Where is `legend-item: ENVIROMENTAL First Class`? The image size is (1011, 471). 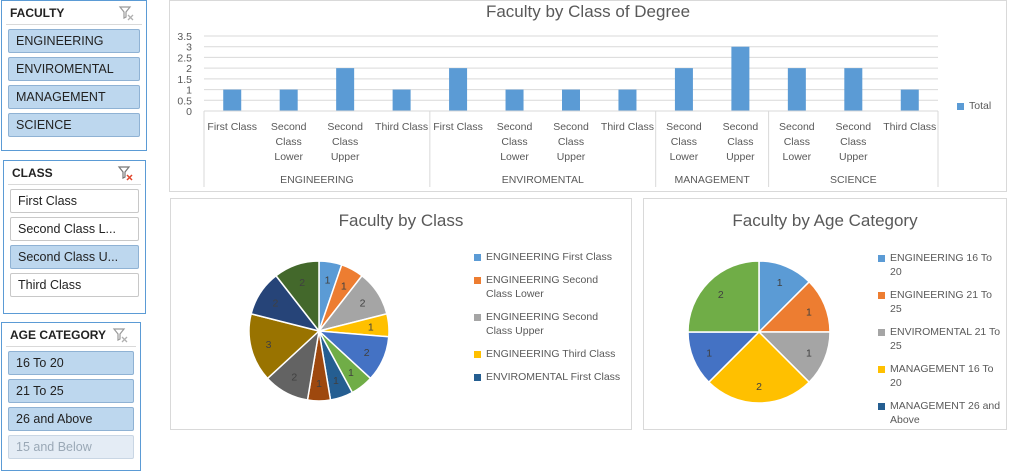 legend-item: ENVIROMENTAL First Class is located at coordinates (549, 377).